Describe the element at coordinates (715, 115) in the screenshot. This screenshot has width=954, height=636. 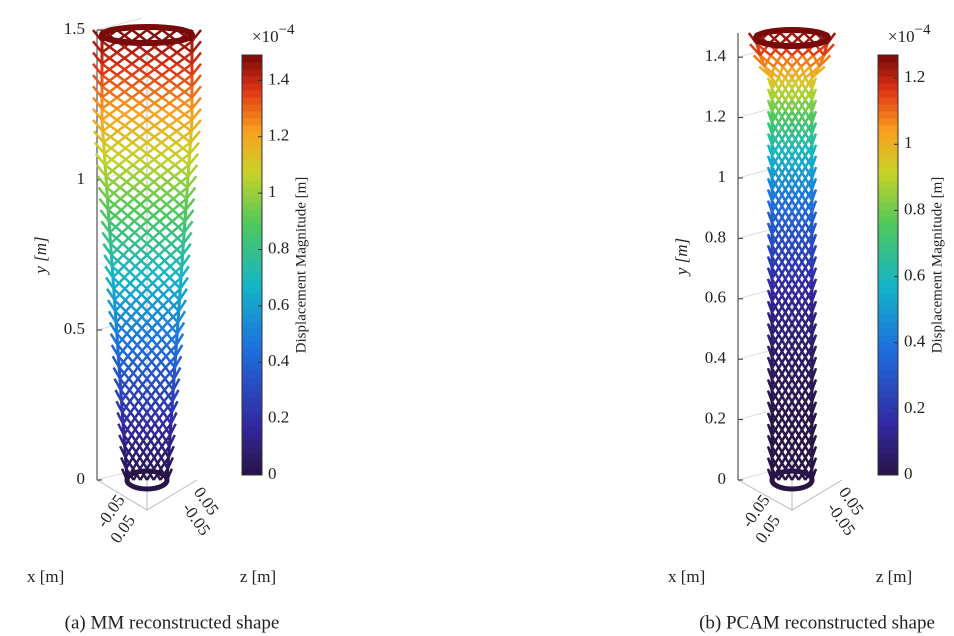
I see `y-tick-label: 1.2` at that location.